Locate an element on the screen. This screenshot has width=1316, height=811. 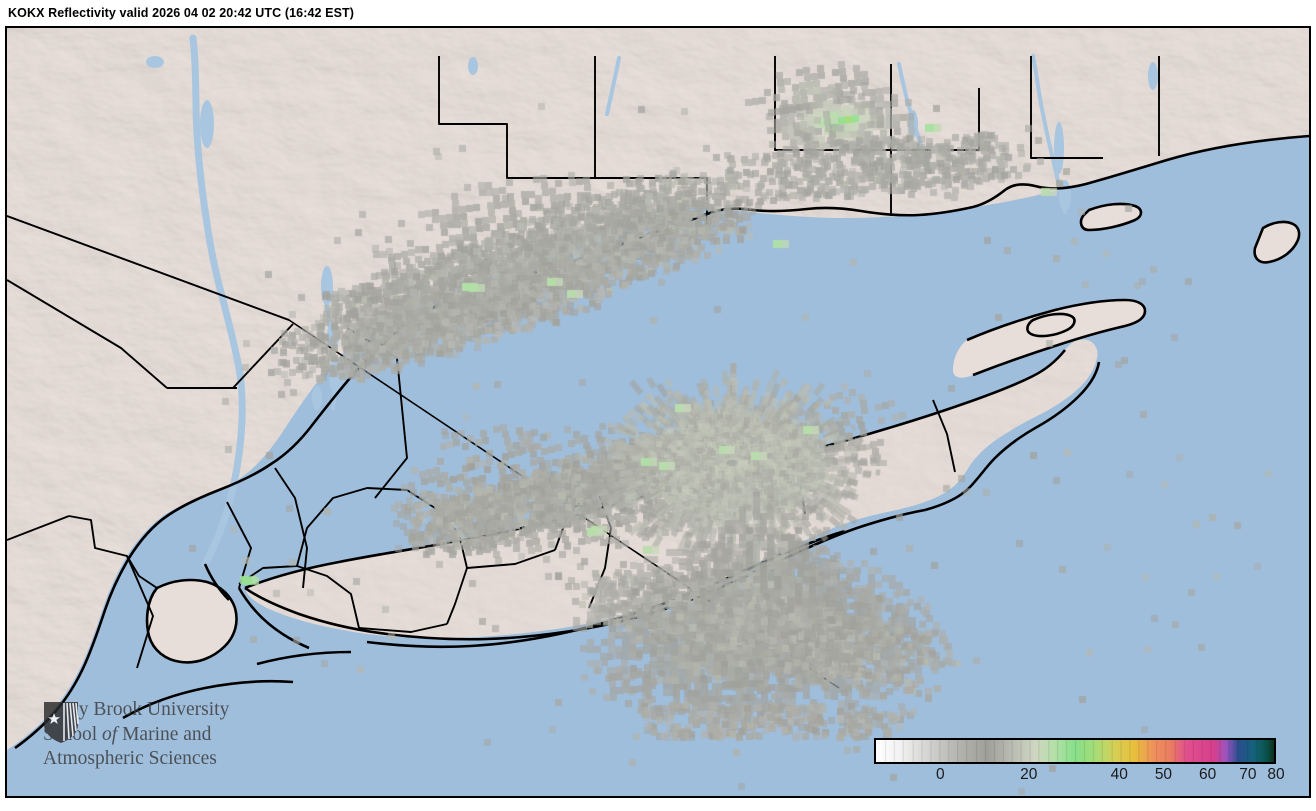
colorbar-bar is located at coordinates (1075, 751).